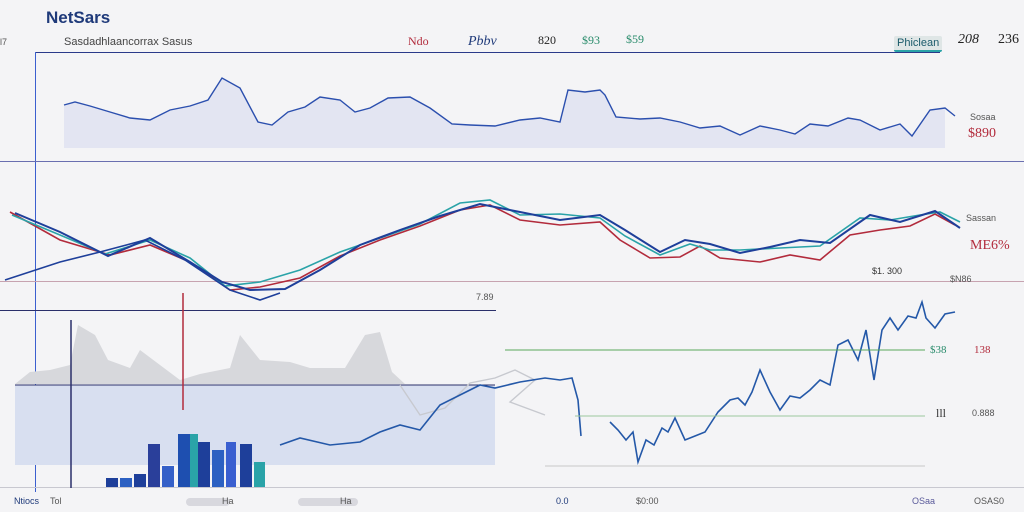 The width and height of the screenshot is (1024, 512). Describe the element at coordinates (27, 501) in the screenshot. I see `footer-item-1: Ntiocs` at that location.